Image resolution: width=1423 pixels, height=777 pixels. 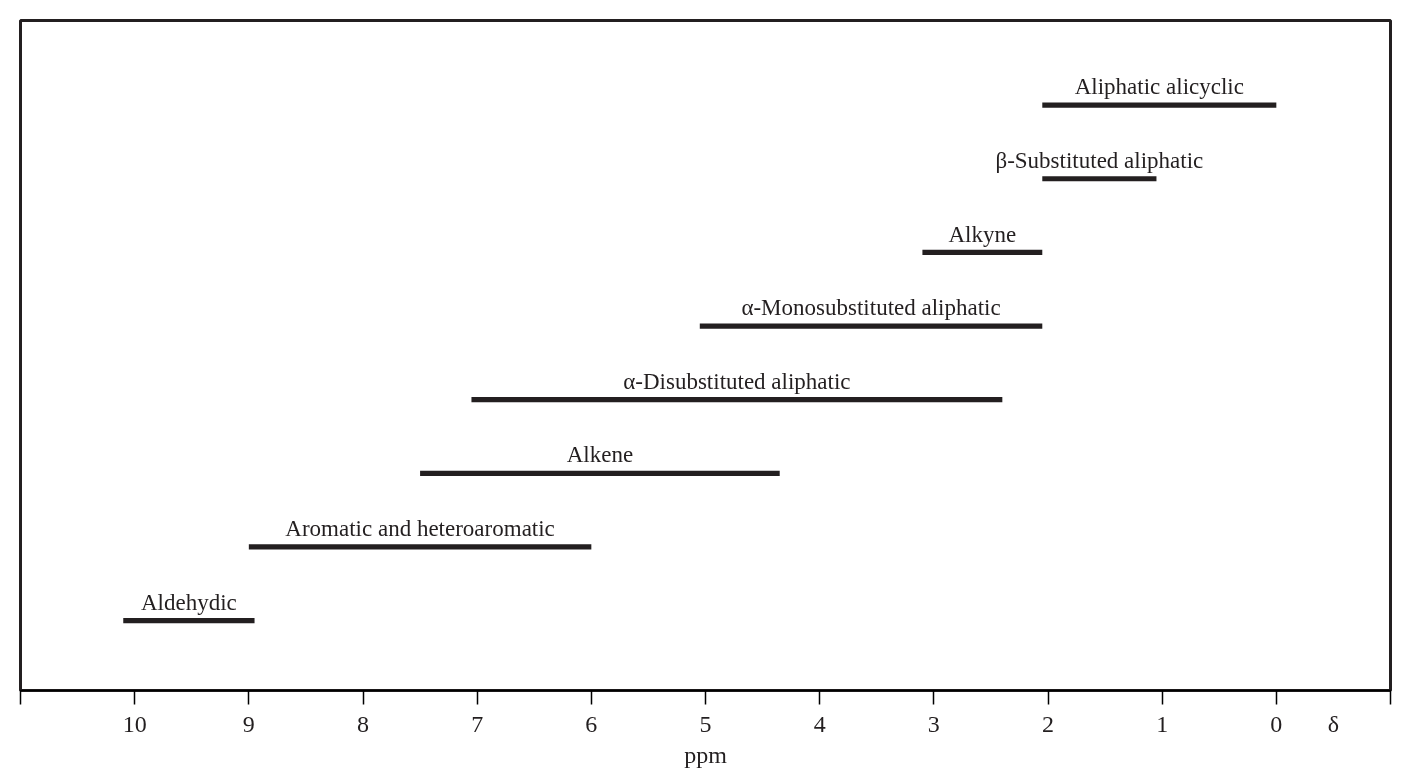 What do you see at coordinates (706, 754) in the screenshot?
I see `x-axis-title: ppm` at bounding box center [706, 754].